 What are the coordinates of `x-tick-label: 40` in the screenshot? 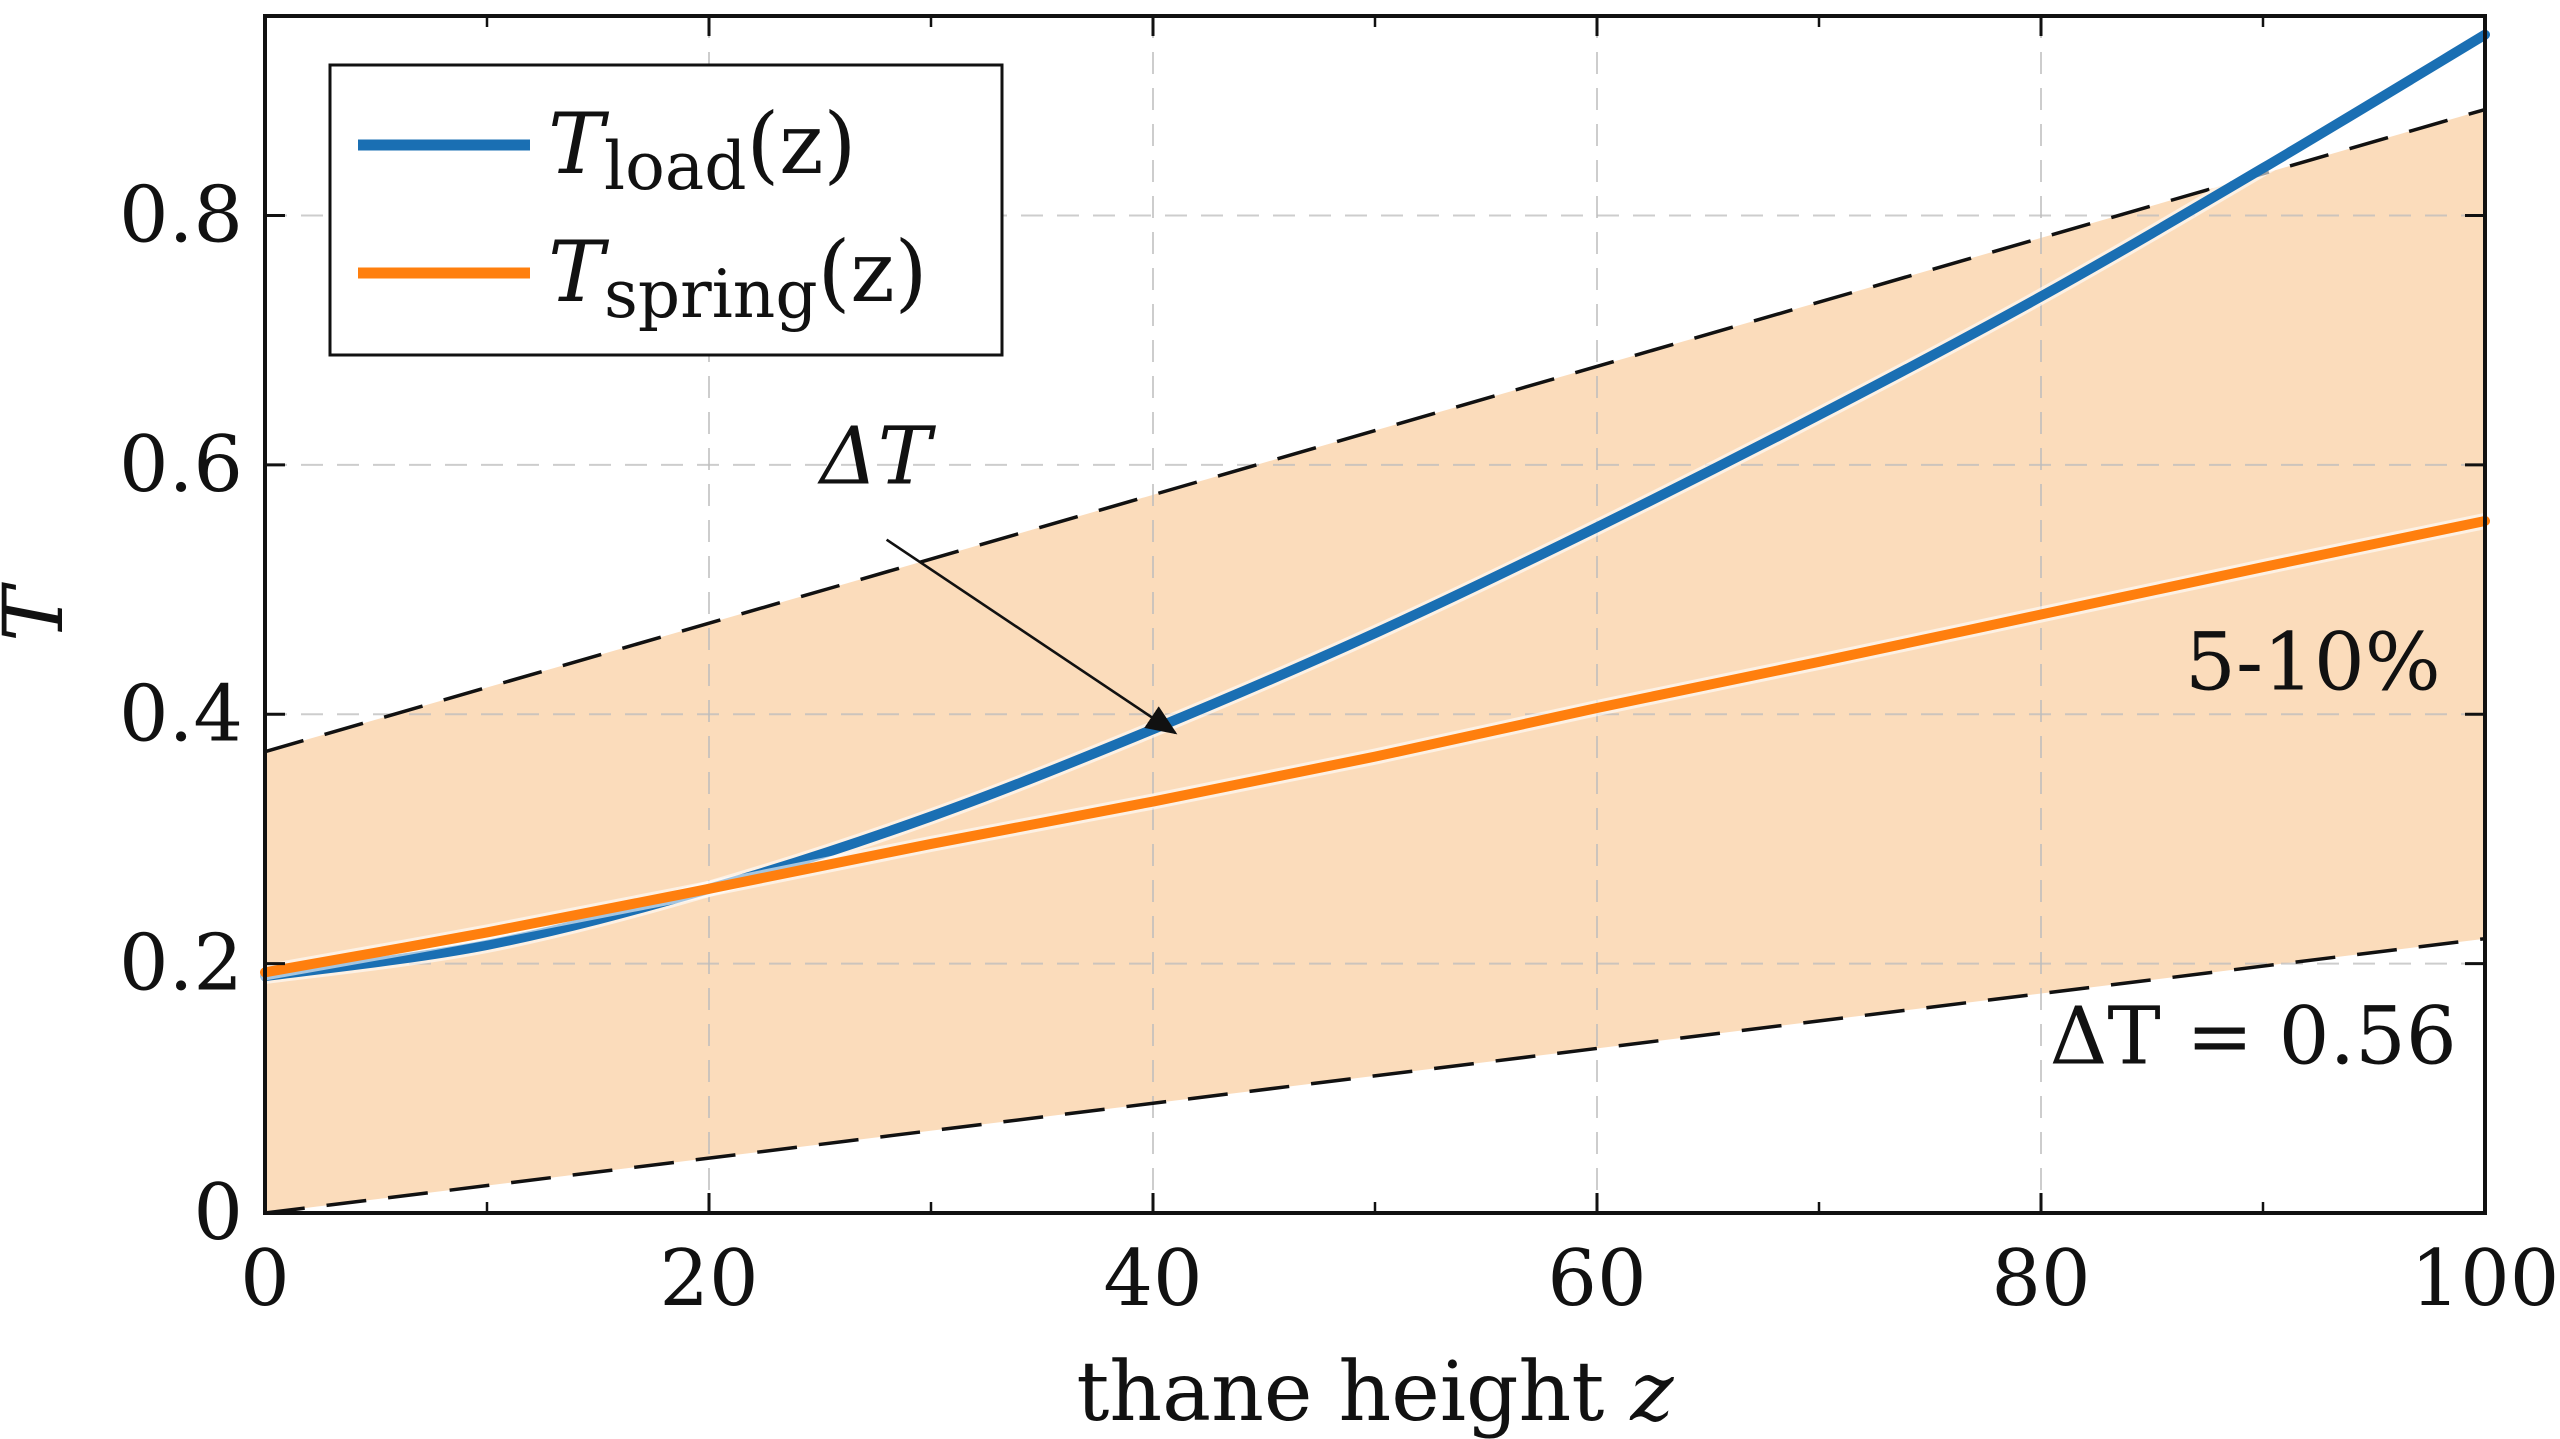 It's located at (1152, 1279).